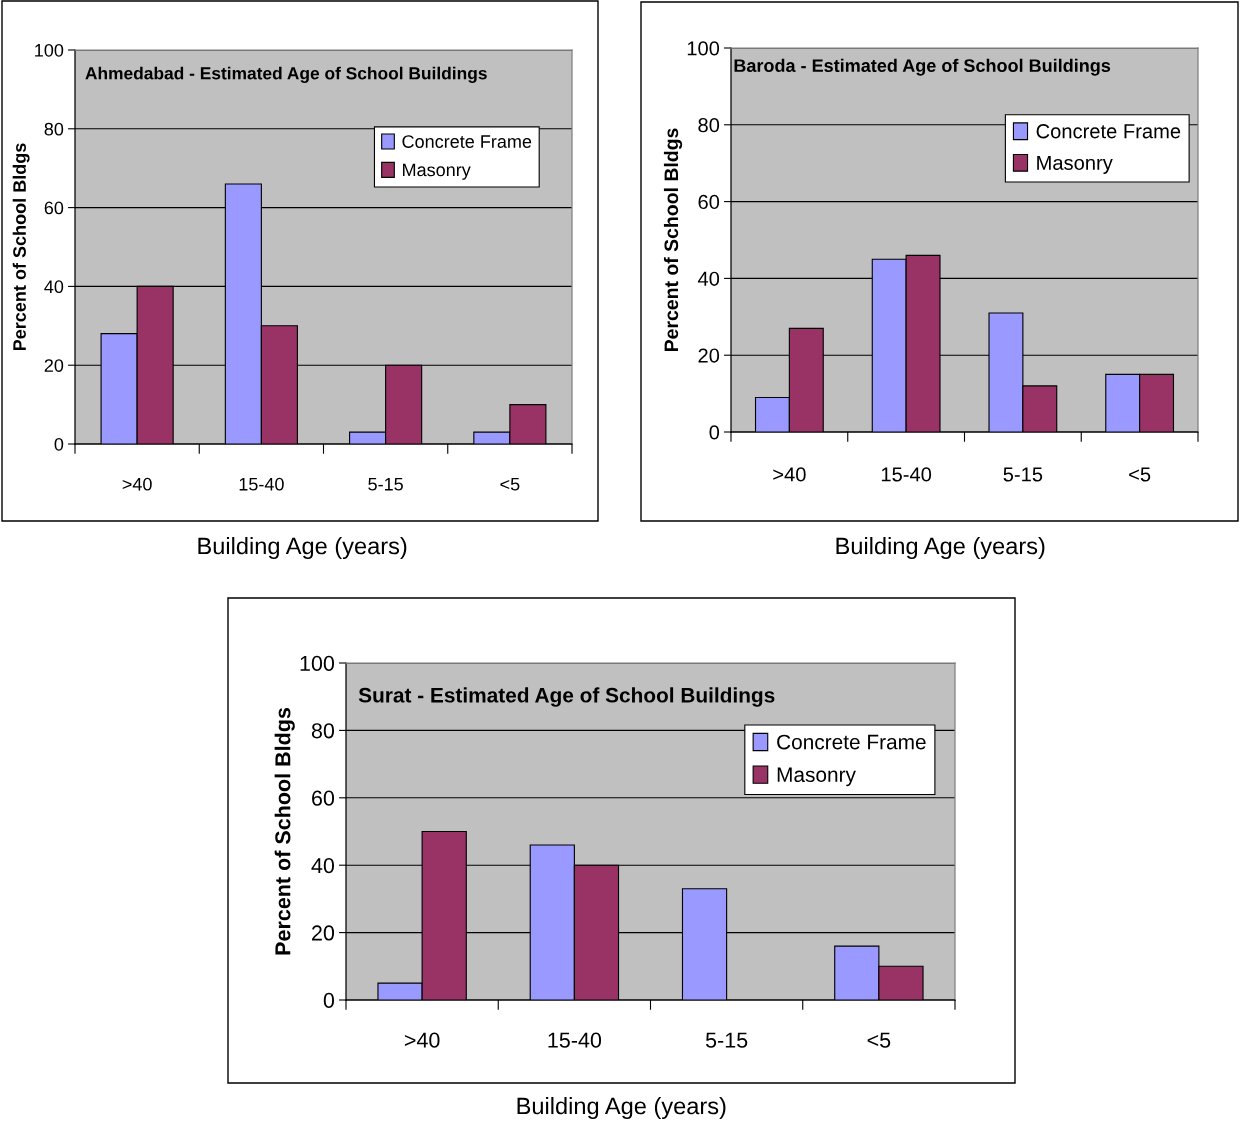 The width and height of the screenshot is (1240, 1126). I want to click on text: Surat - Estimated Age of School Buildings, so click(566, 697).